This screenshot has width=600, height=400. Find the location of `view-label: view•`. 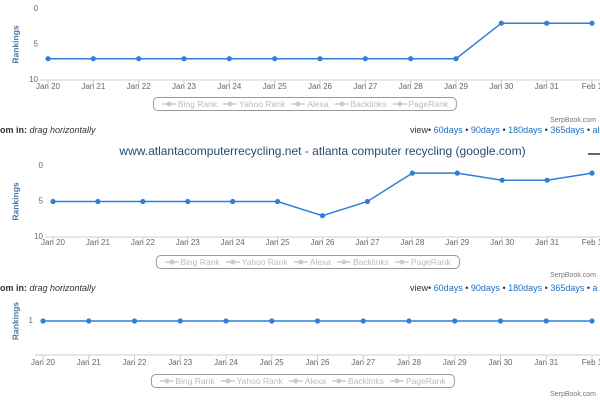

view-label: view• is located at coordinates (421, 288).